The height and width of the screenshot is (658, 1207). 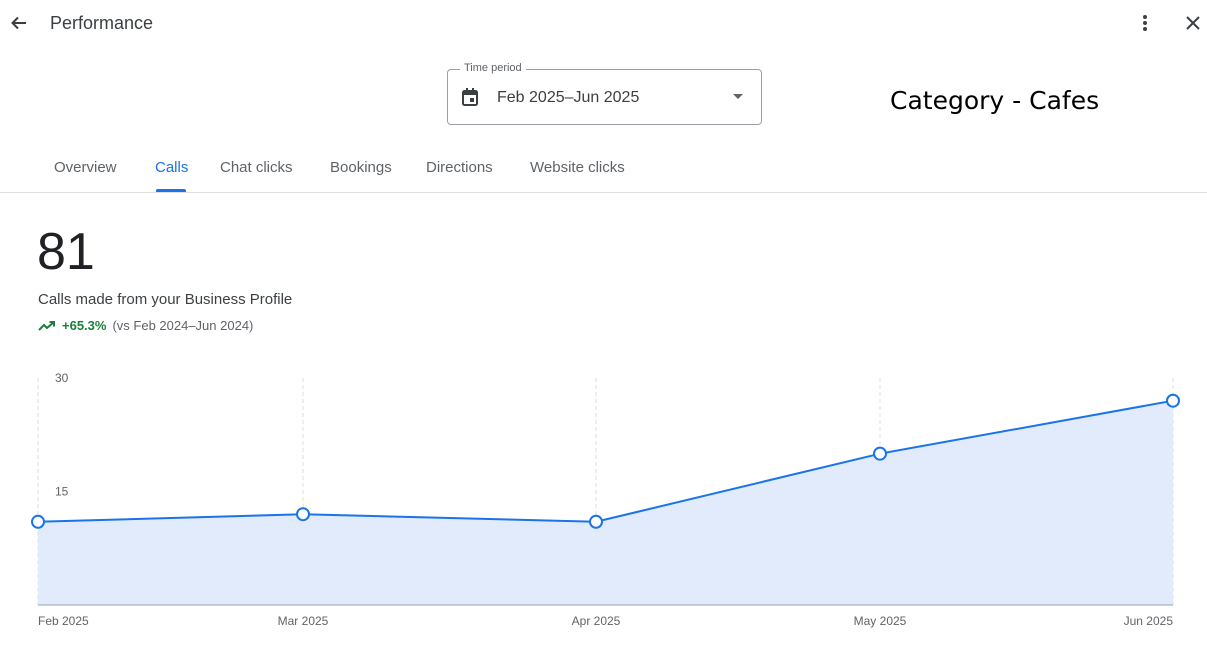 I want to click on change-percent: +65.3%, so click(x=84, y=325).